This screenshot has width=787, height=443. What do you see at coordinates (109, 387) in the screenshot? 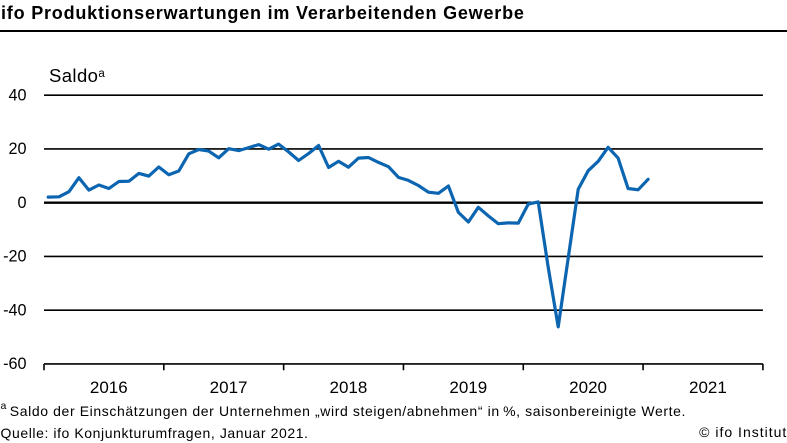
I see `svg-text: 2016` at bounding box center [109, 387].